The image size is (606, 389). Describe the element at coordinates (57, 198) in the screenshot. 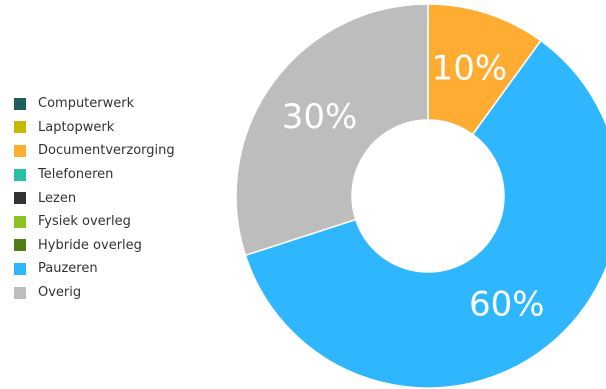

I see `legend-label: Lezen` at that location.